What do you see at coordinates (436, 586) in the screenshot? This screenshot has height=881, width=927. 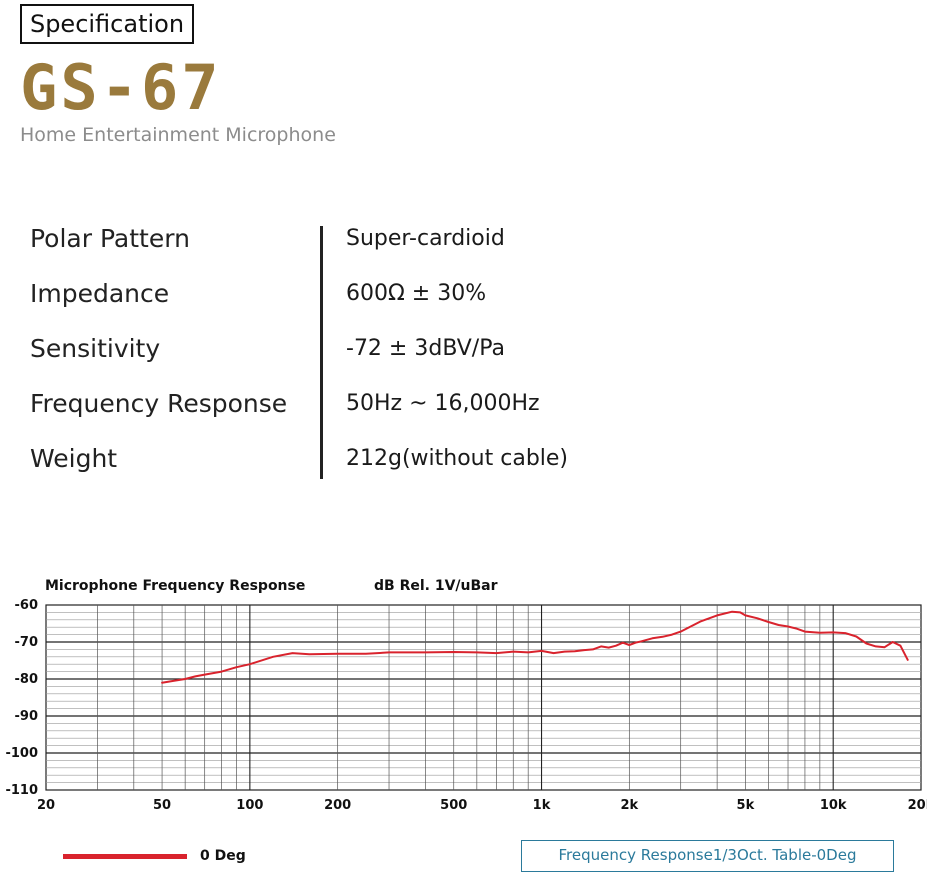 I see `chart-y-unit: dB Rel. 1V/uBar` at bounding box center [436, 586].